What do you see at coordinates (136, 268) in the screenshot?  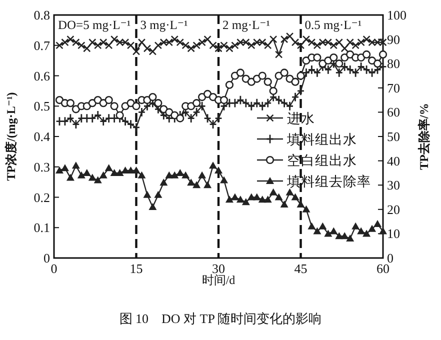 I see `x-tick-label: 15` at bounding box center [136, 268].